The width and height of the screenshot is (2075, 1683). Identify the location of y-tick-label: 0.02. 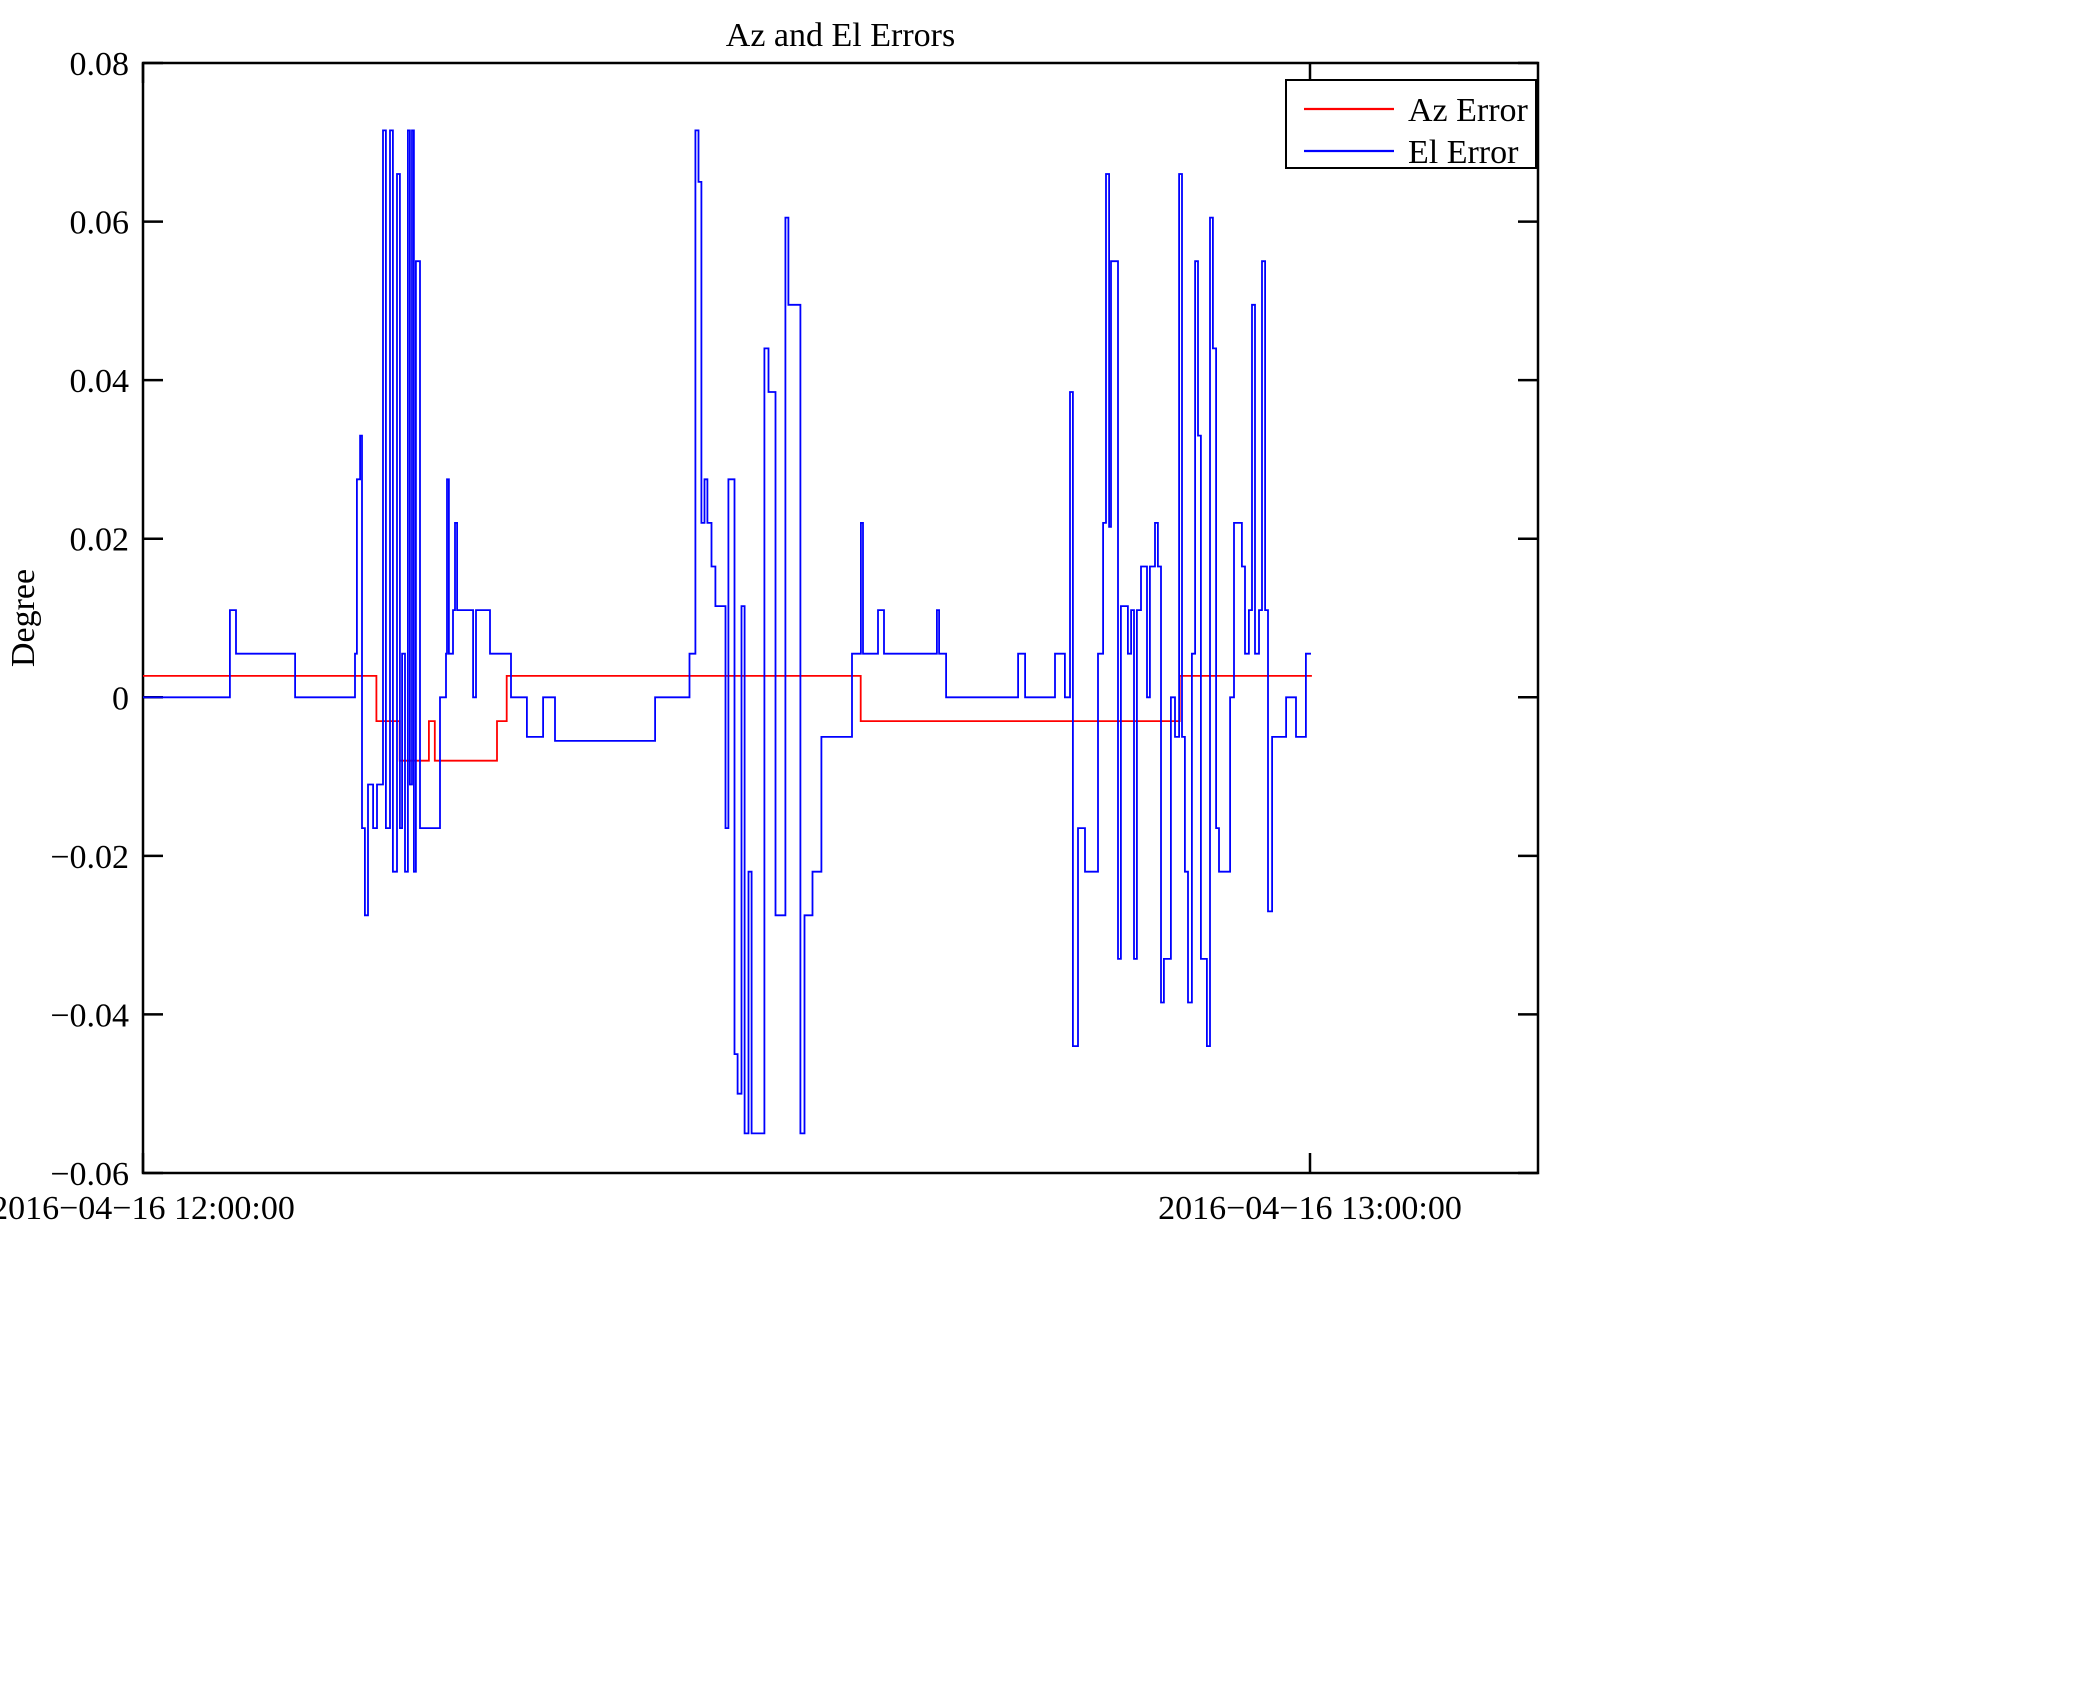
(100, 540).